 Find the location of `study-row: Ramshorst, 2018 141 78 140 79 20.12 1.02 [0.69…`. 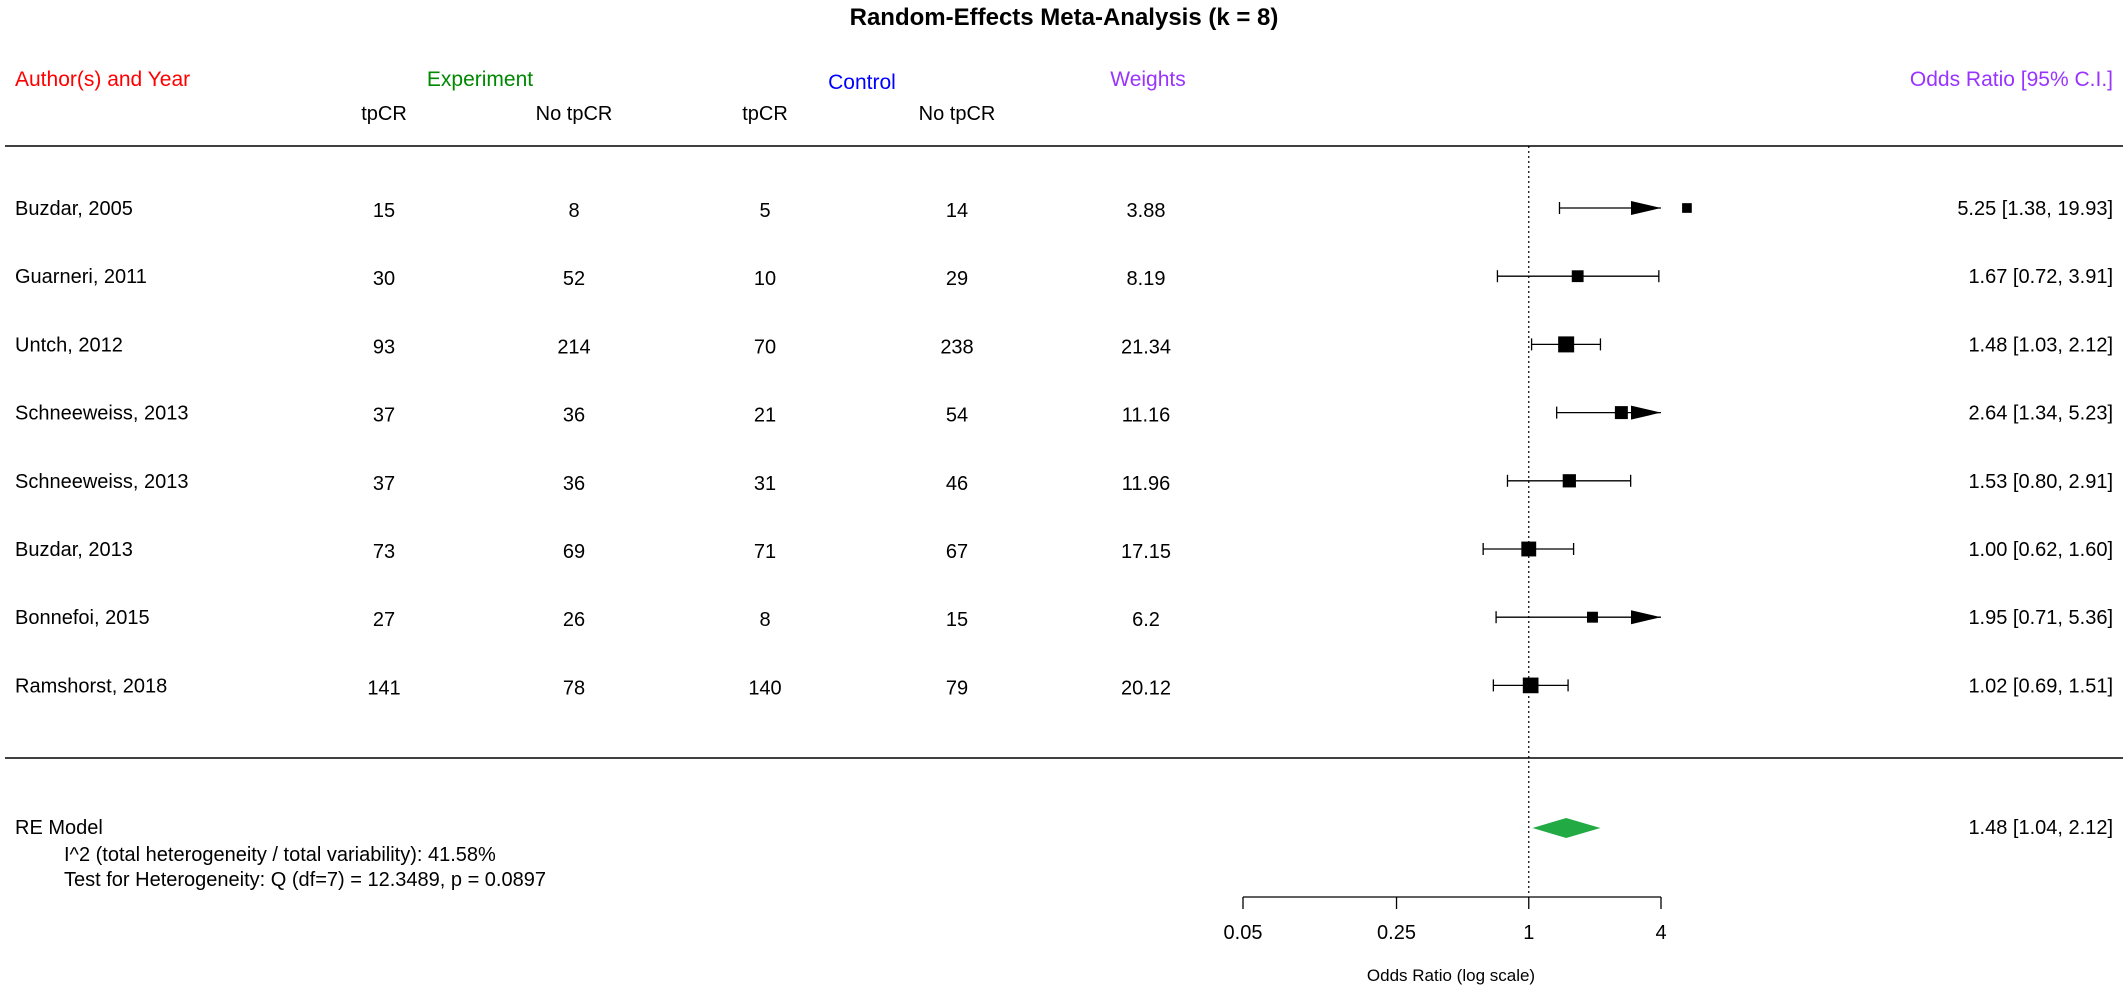

study-row: Ramshorst, 2018 141 78 140 79 20.12 1.02 [0.69… is located at coordinates (1064, 687).